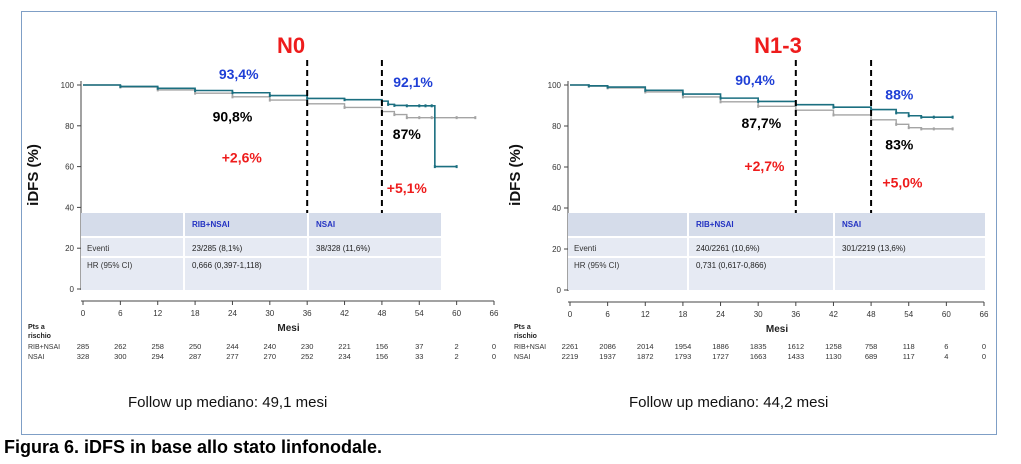 The image size is (1021, 464). I want to click on annotation-label: 87%, so click(407, 134).